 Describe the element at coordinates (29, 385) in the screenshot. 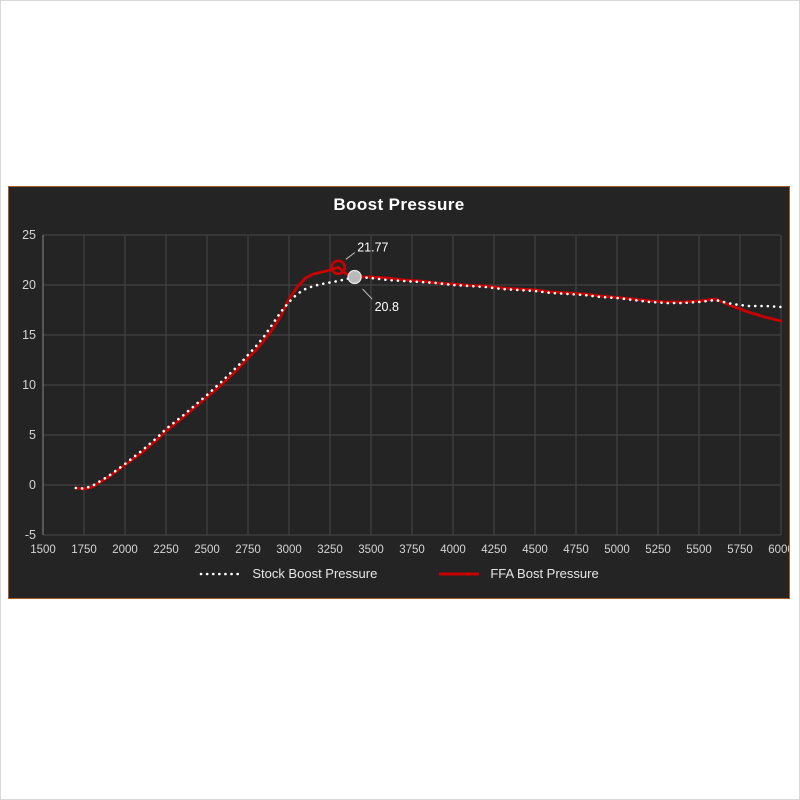

I see `y-tick-label: 10` at that location.